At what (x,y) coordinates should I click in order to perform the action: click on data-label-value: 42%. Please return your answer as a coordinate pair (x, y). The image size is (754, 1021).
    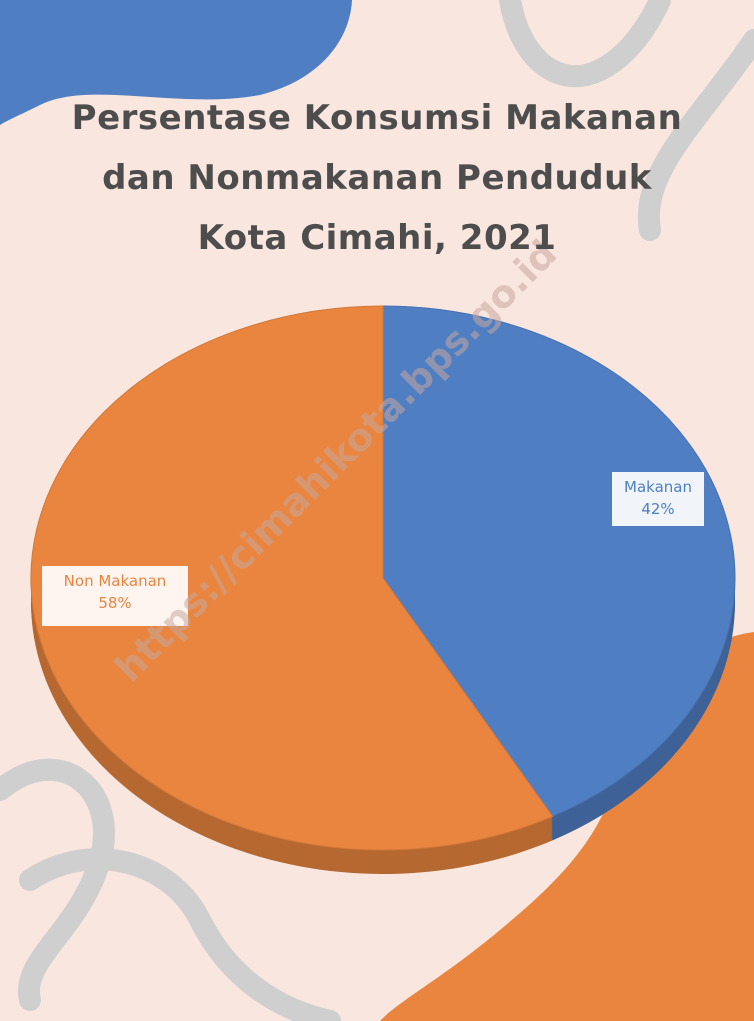
    Looking at the image, I should click on (657, 509).